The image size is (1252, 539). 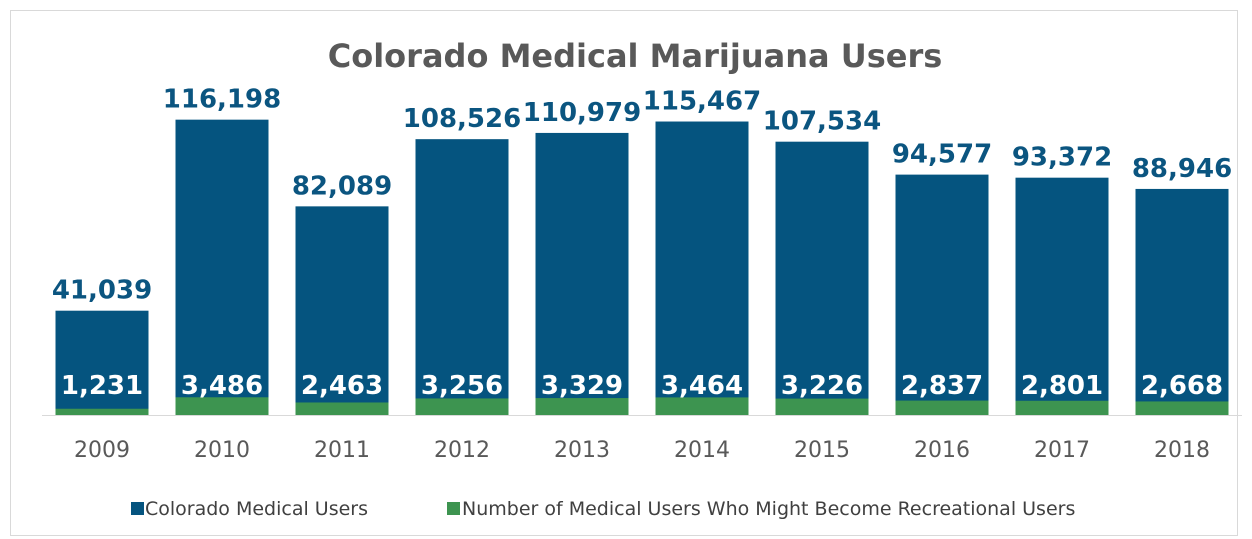 What do you see at coordinates (1182, 386) in the screenshot?
I see `data-label-recreational-users-2018: 2,668` at bounding box center [1182, 386].